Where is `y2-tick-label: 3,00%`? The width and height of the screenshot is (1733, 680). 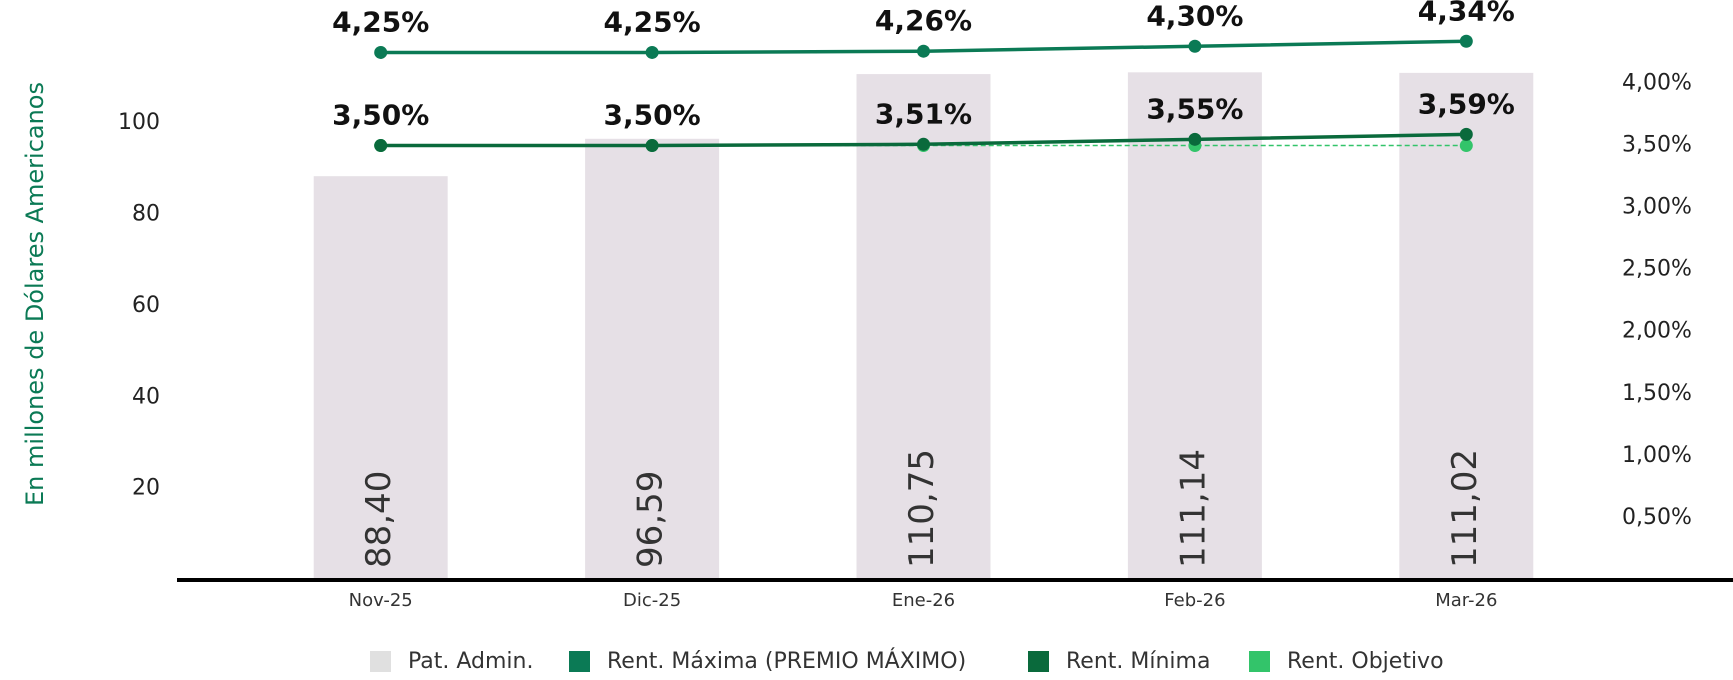 y2-tick-label: 3,00% is located at coordinates (1657, 207).